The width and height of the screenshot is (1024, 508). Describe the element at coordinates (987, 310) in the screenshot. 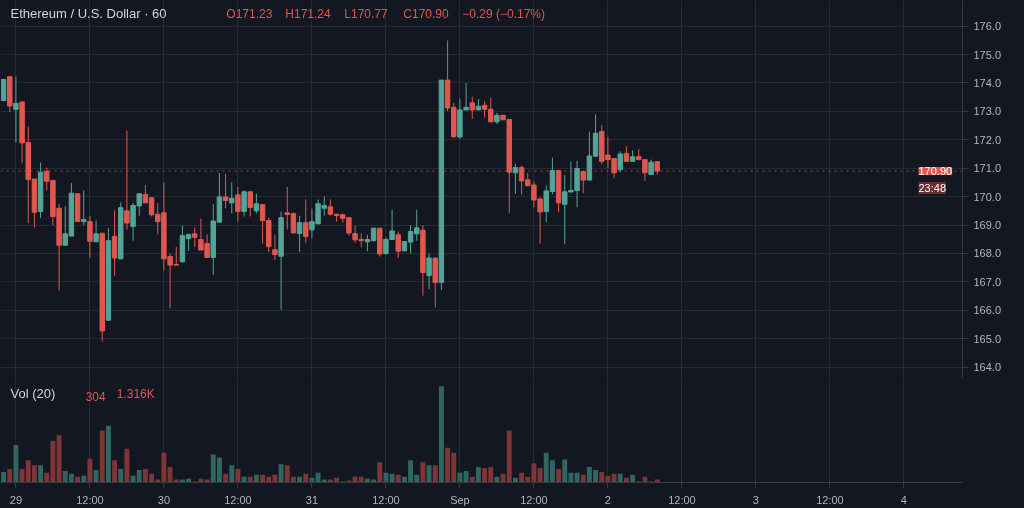

I see `y-tick-label: 166.0` at that location.